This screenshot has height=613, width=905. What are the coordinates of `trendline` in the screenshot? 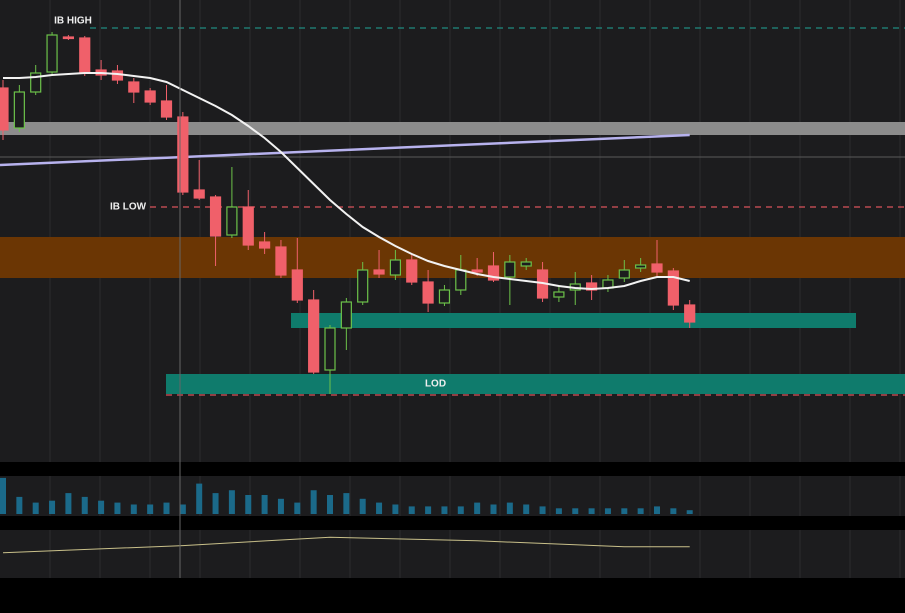 It's located at (345, 150).